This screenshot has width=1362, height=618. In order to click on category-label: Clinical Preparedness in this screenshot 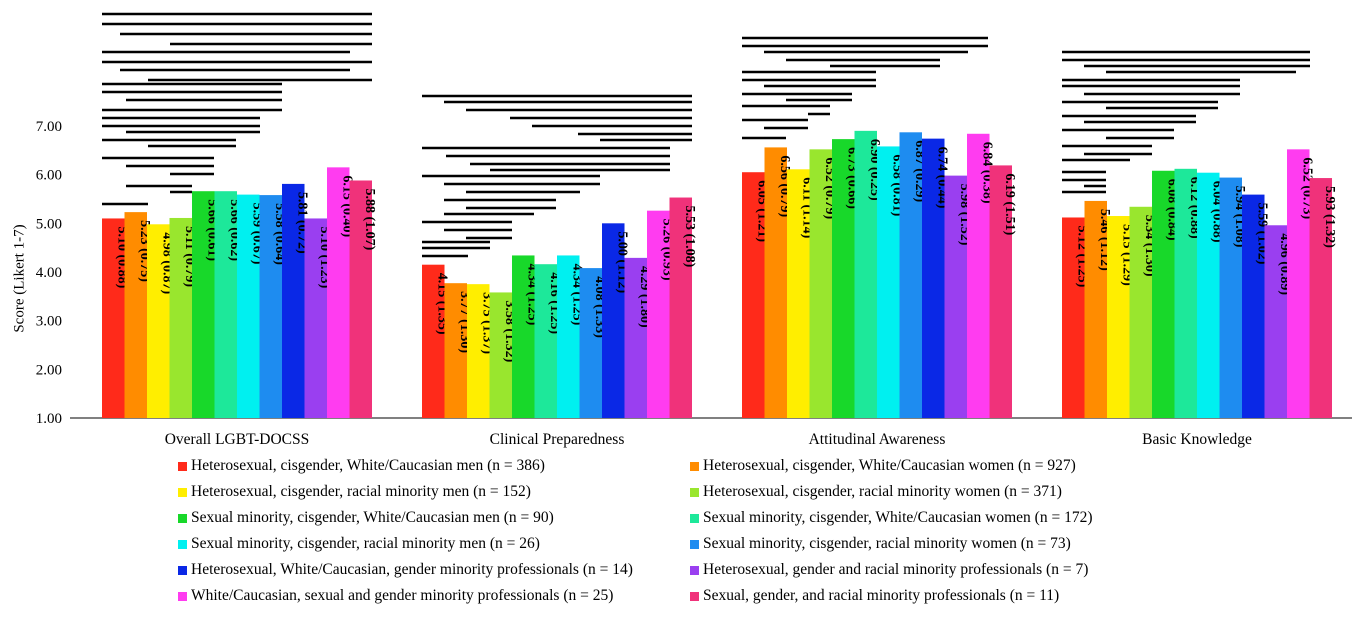, I will do `click(557, 439)`.